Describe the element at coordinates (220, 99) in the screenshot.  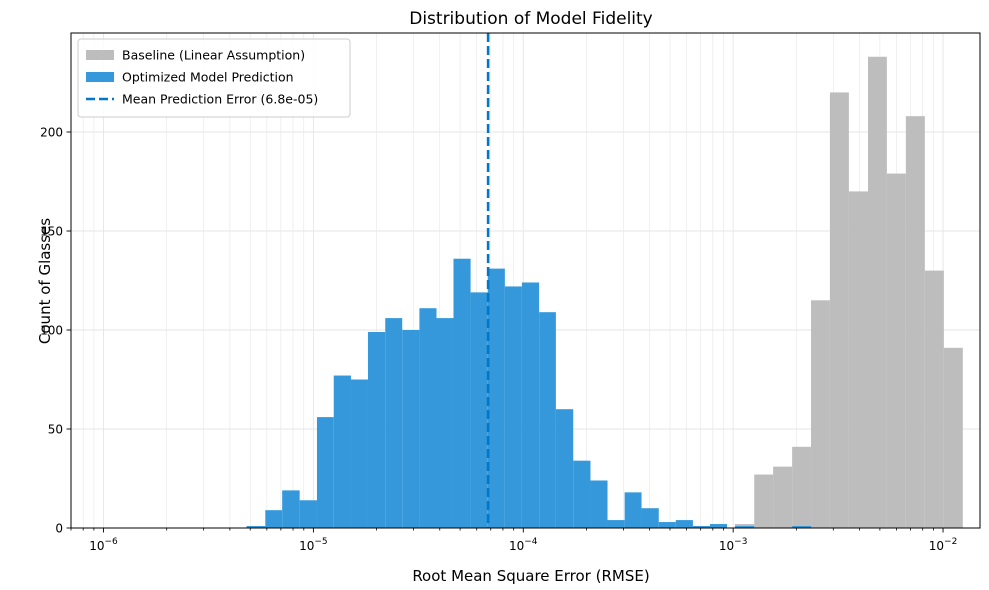
I see `legend-label: Mean Prediction Error (6.8e-05)` at that location.